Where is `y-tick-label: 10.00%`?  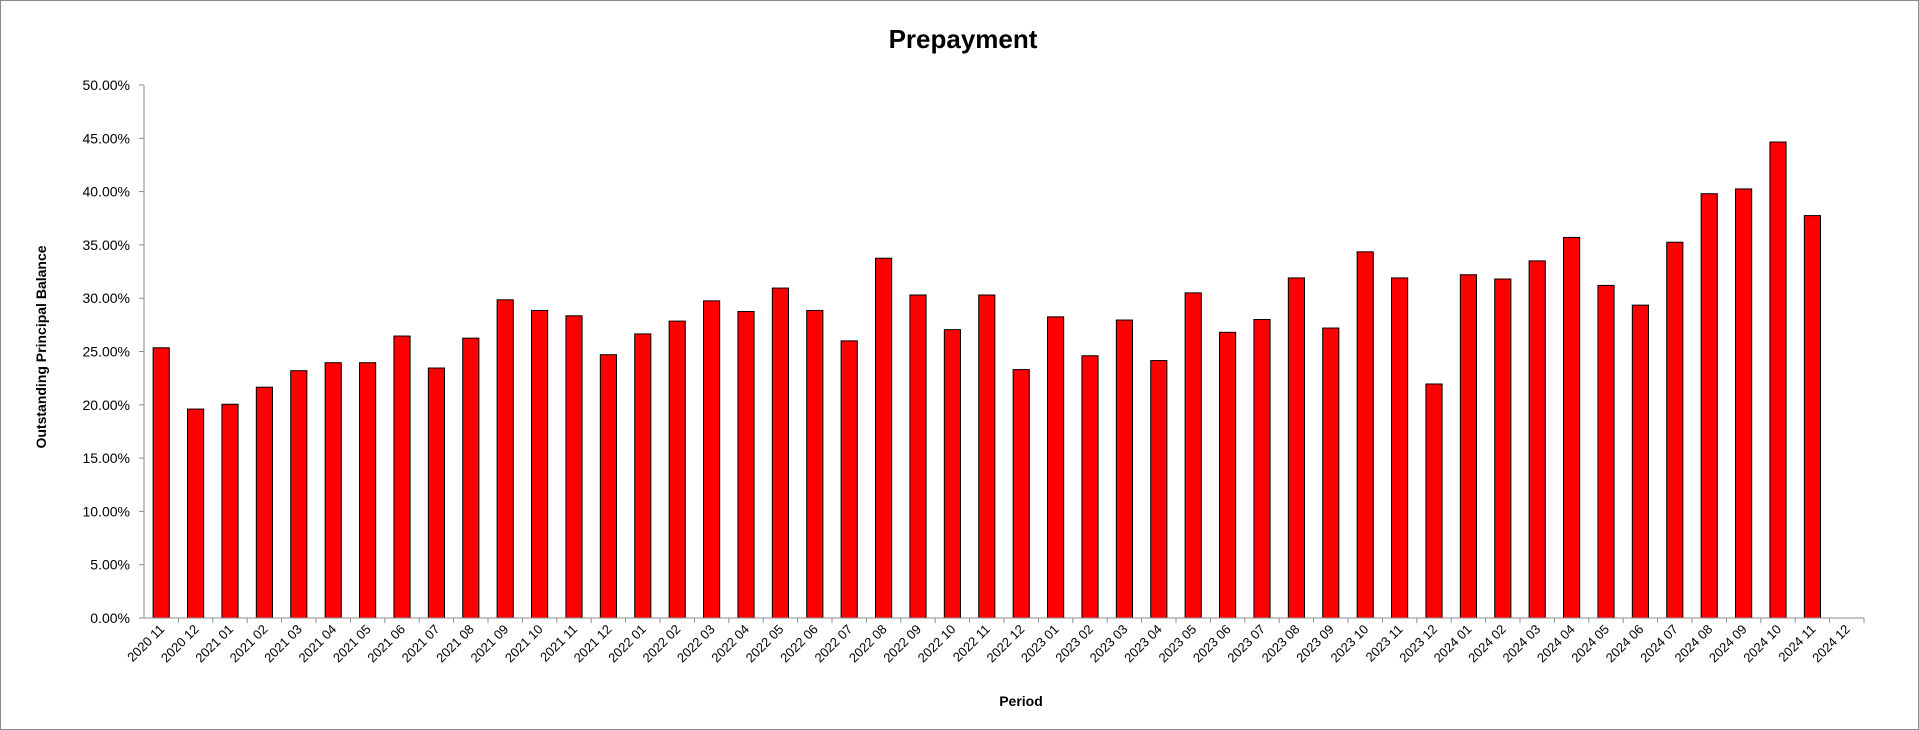 y-tick-label: 10.00% is located at coordinates (106, 511).